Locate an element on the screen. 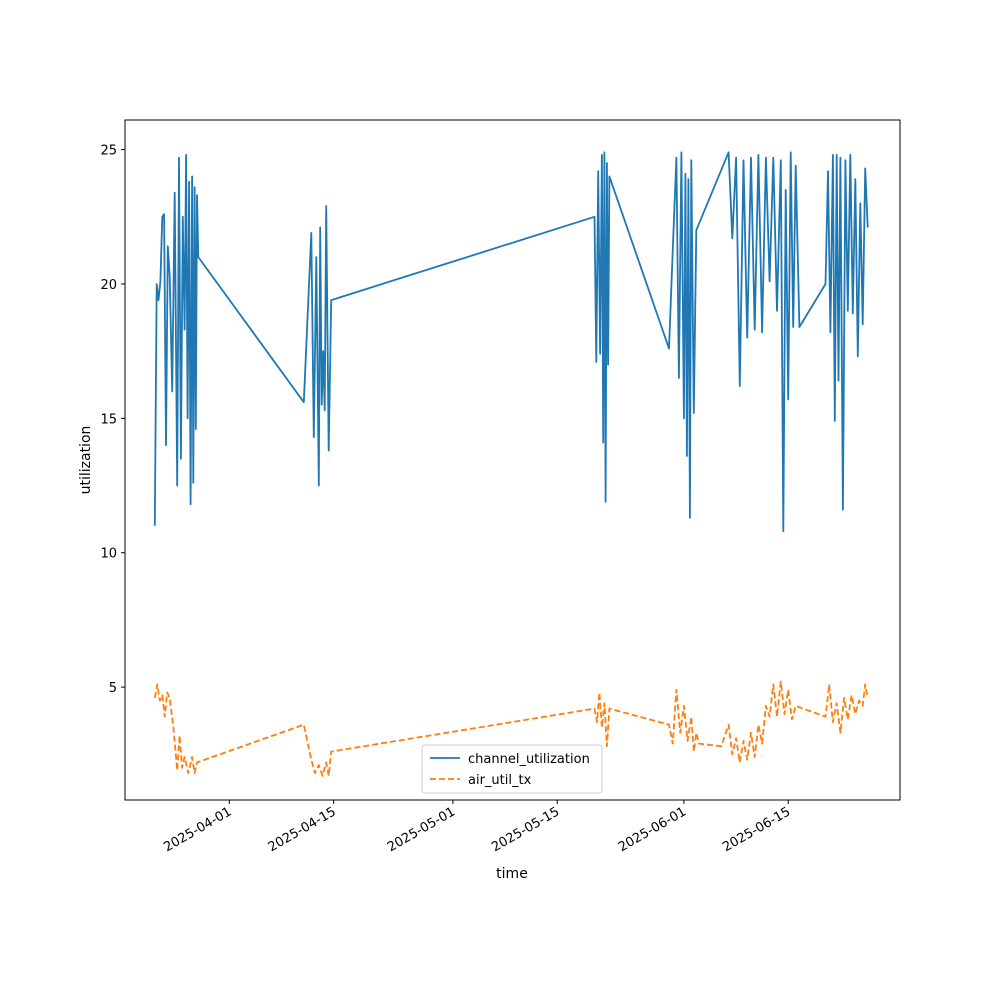 This screenshot has width=1000, height=1000. y-axis-label: utilization is located at coordinates (86, 460).